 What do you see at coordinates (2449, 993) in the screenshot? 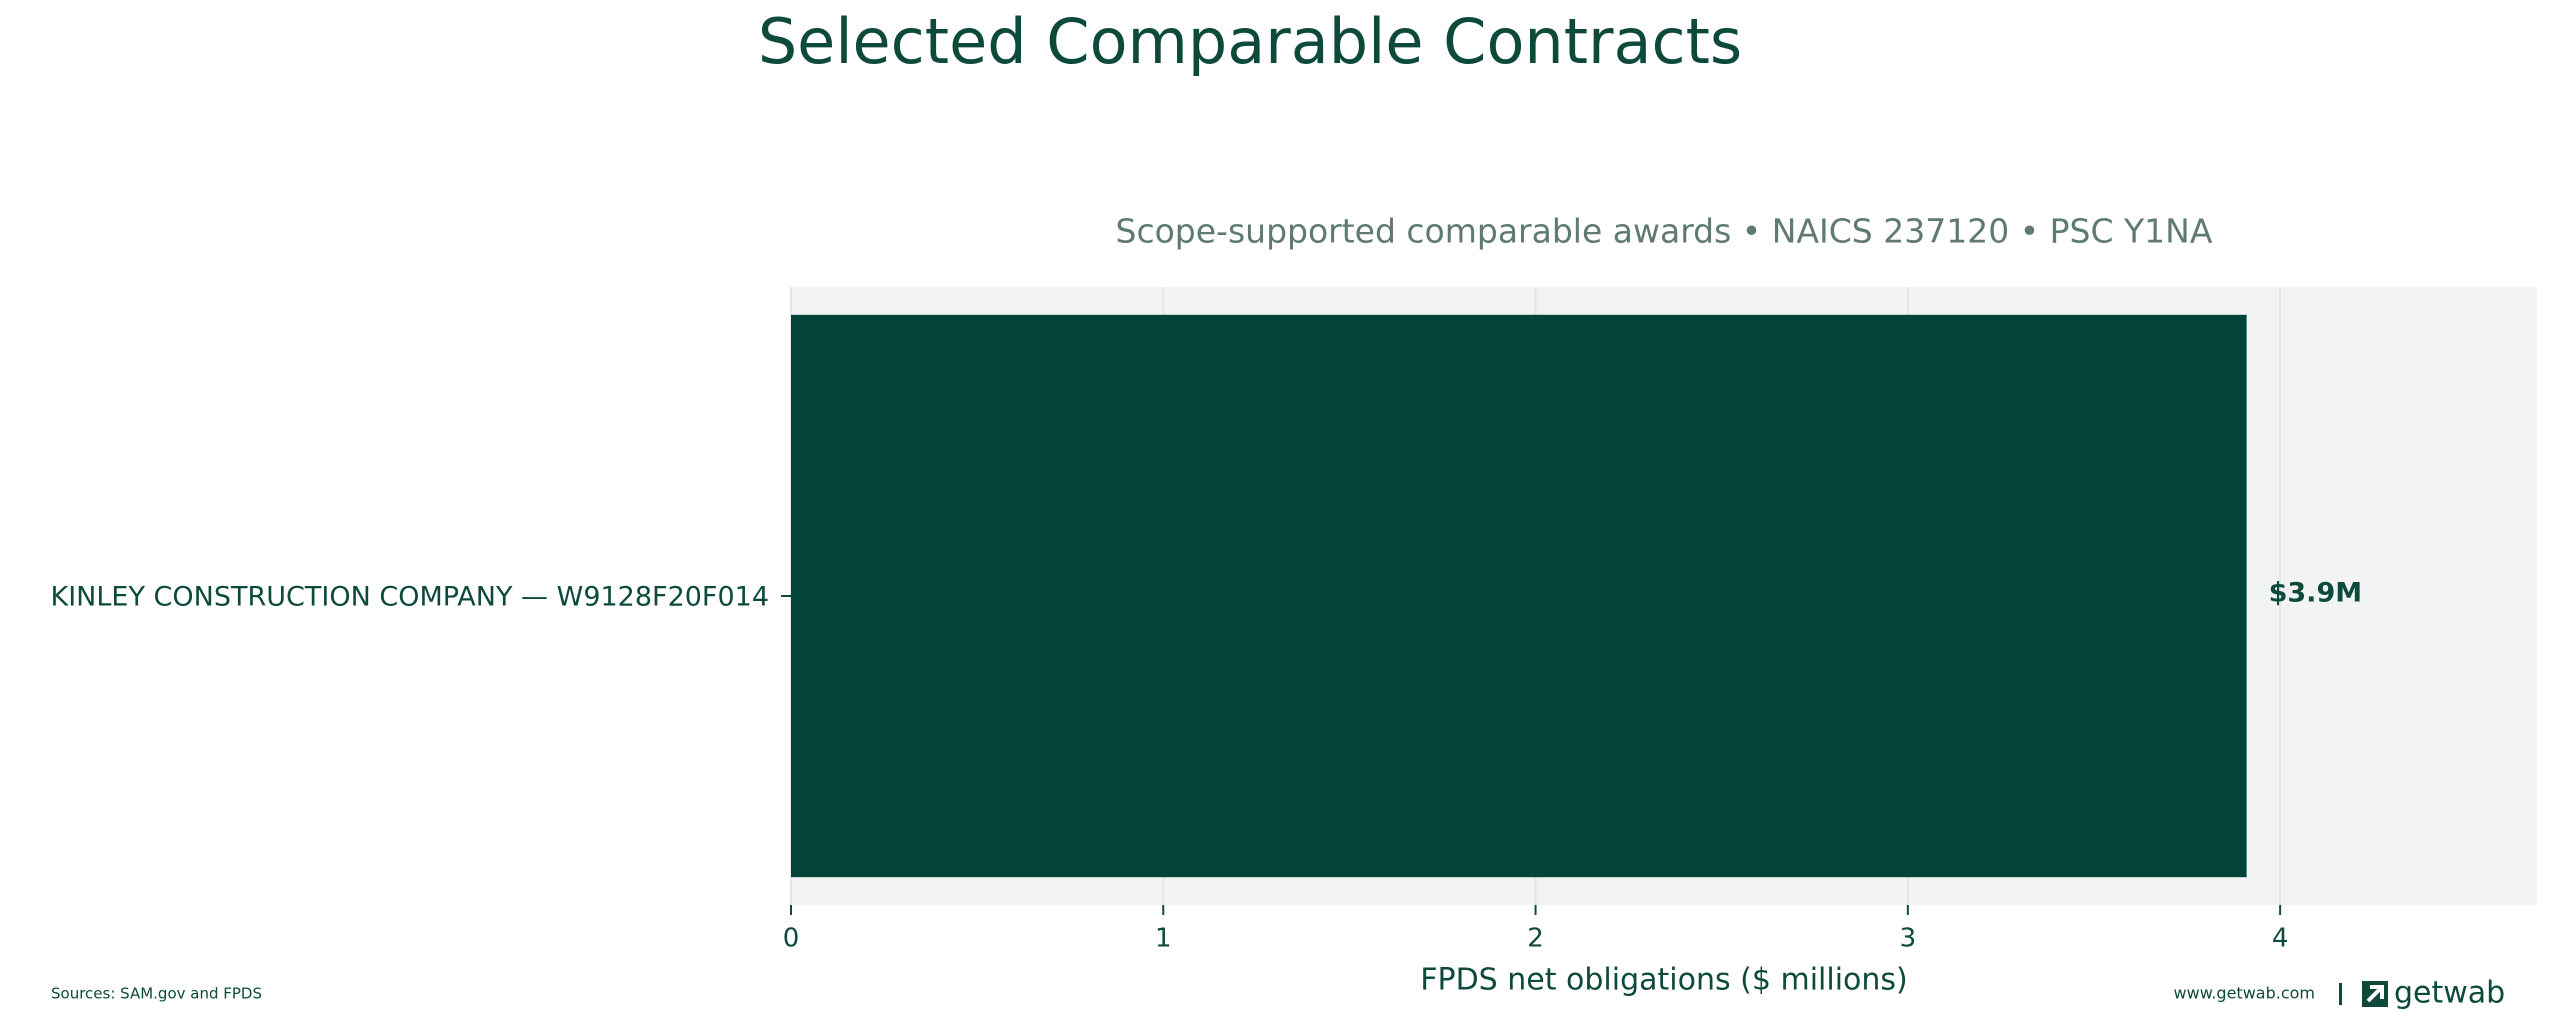
I see `brand-name: getwab` at bounding box center [2449, 993].